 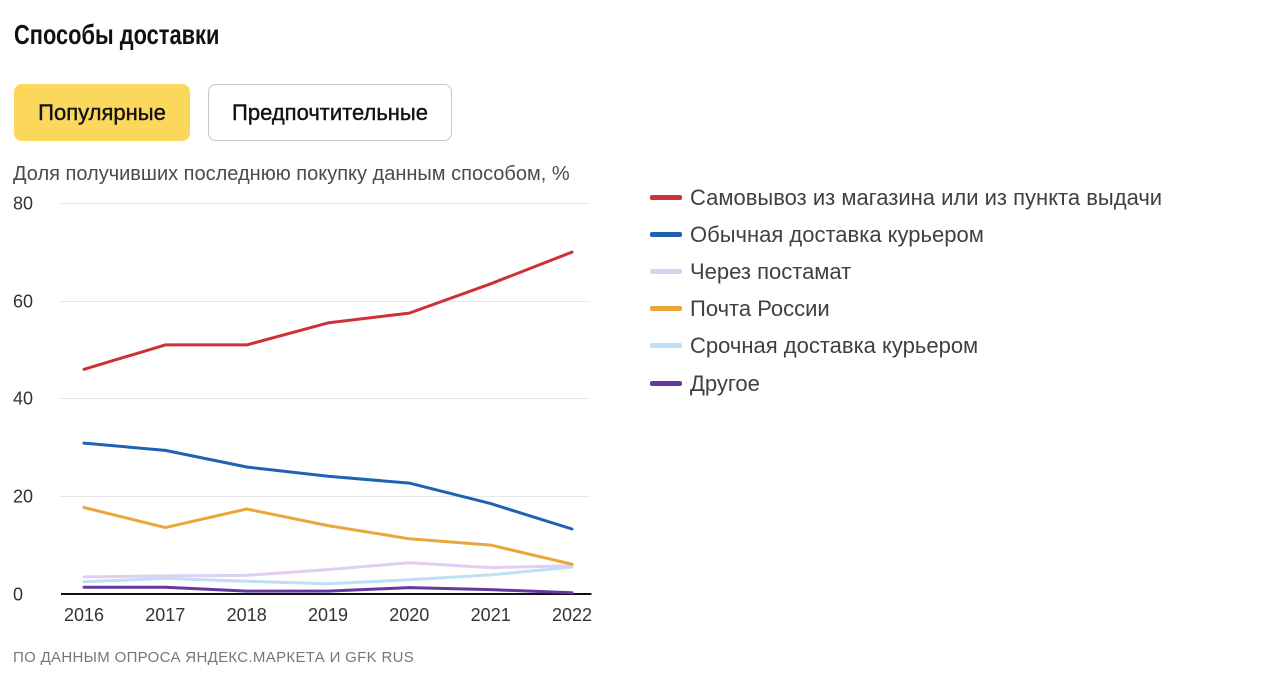 What do you see at coordinates (328, 615) in the screenshot?
I see `svg-text: 2019` at bounding box center [328, 615].